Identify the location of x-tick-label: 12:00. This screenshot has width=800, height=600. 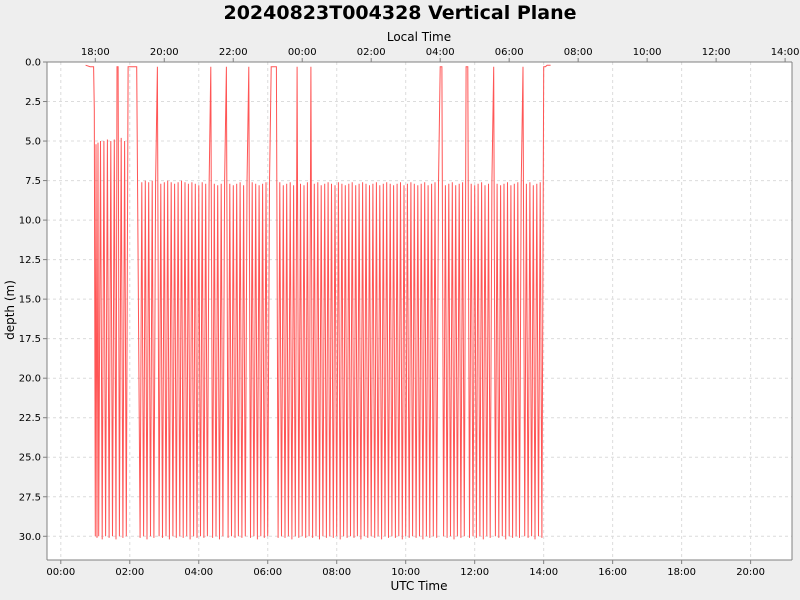
(474, 572).